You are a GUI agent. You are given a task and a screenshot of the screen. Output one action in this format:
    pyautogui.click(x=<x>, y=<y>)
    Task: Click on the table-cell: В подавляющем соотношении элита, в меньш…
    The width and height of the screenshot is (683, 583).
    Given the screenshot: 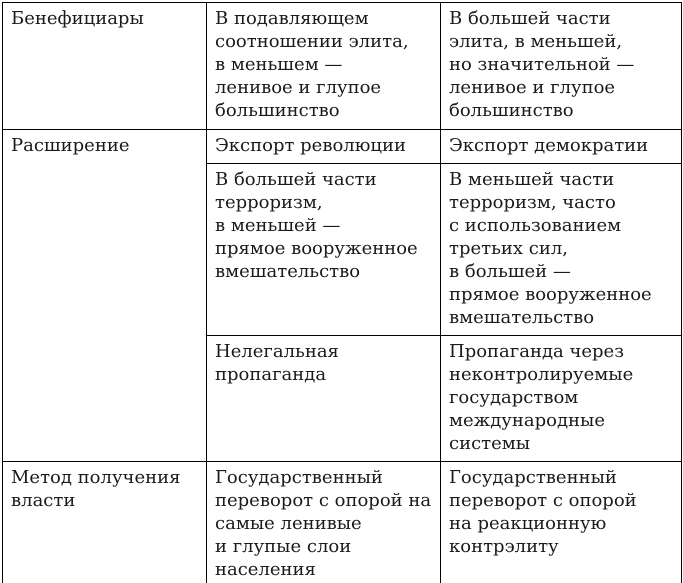 What is the action you would take?
    pyautogui.click(x=323, y=66)
    